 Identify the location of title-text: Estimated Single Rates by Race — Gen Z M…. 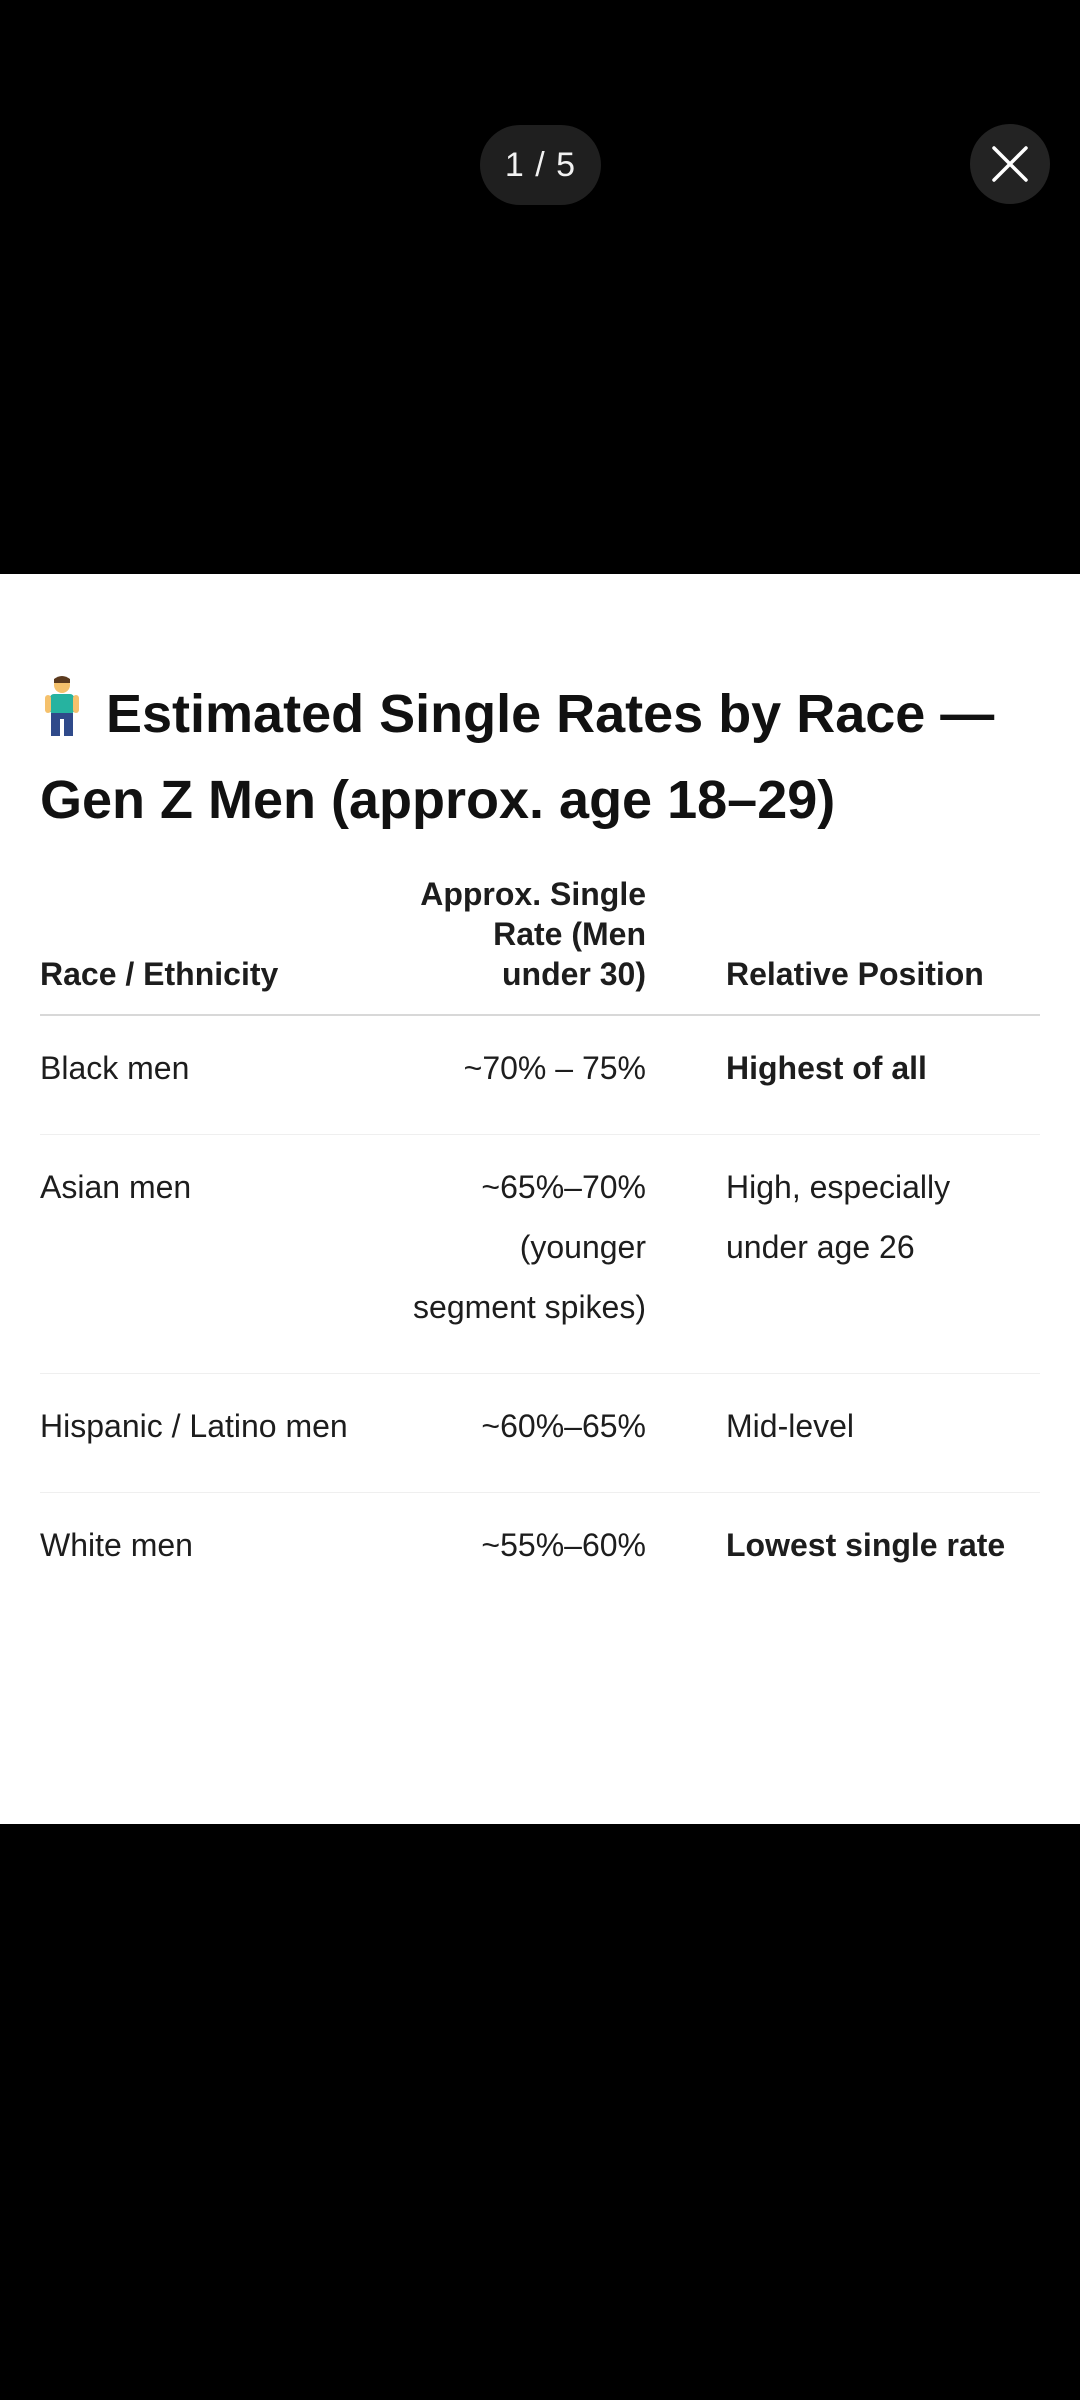
(517, 757).